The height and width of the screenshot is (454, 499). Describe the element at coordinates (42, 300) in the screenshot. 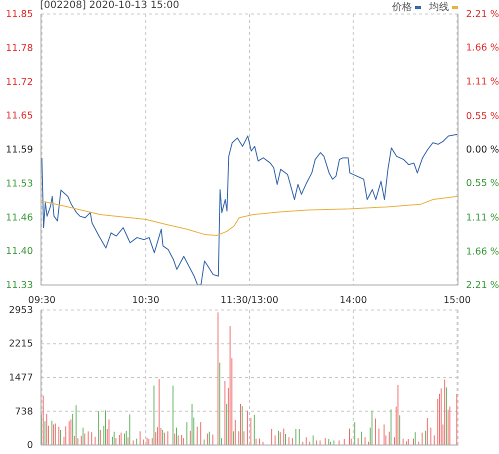

I see `x-tick-label: 09:30` at that location.